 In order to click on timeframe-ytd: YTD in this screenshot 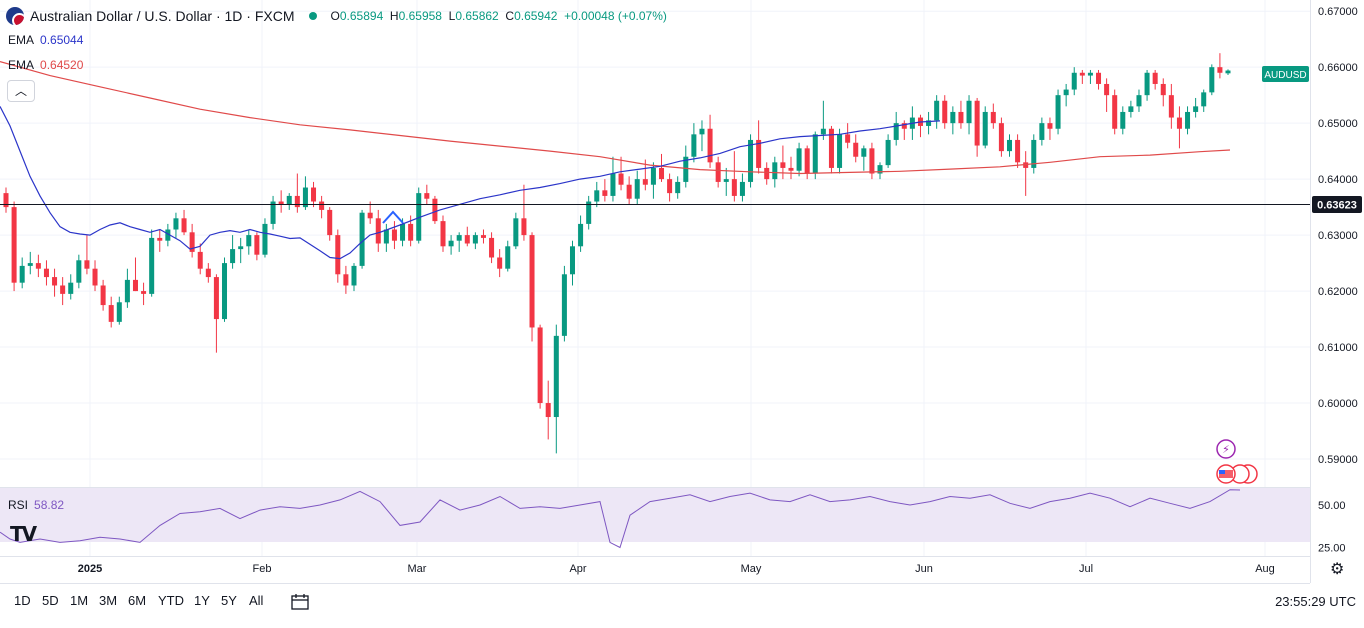, I will do `click(171, 600)`.